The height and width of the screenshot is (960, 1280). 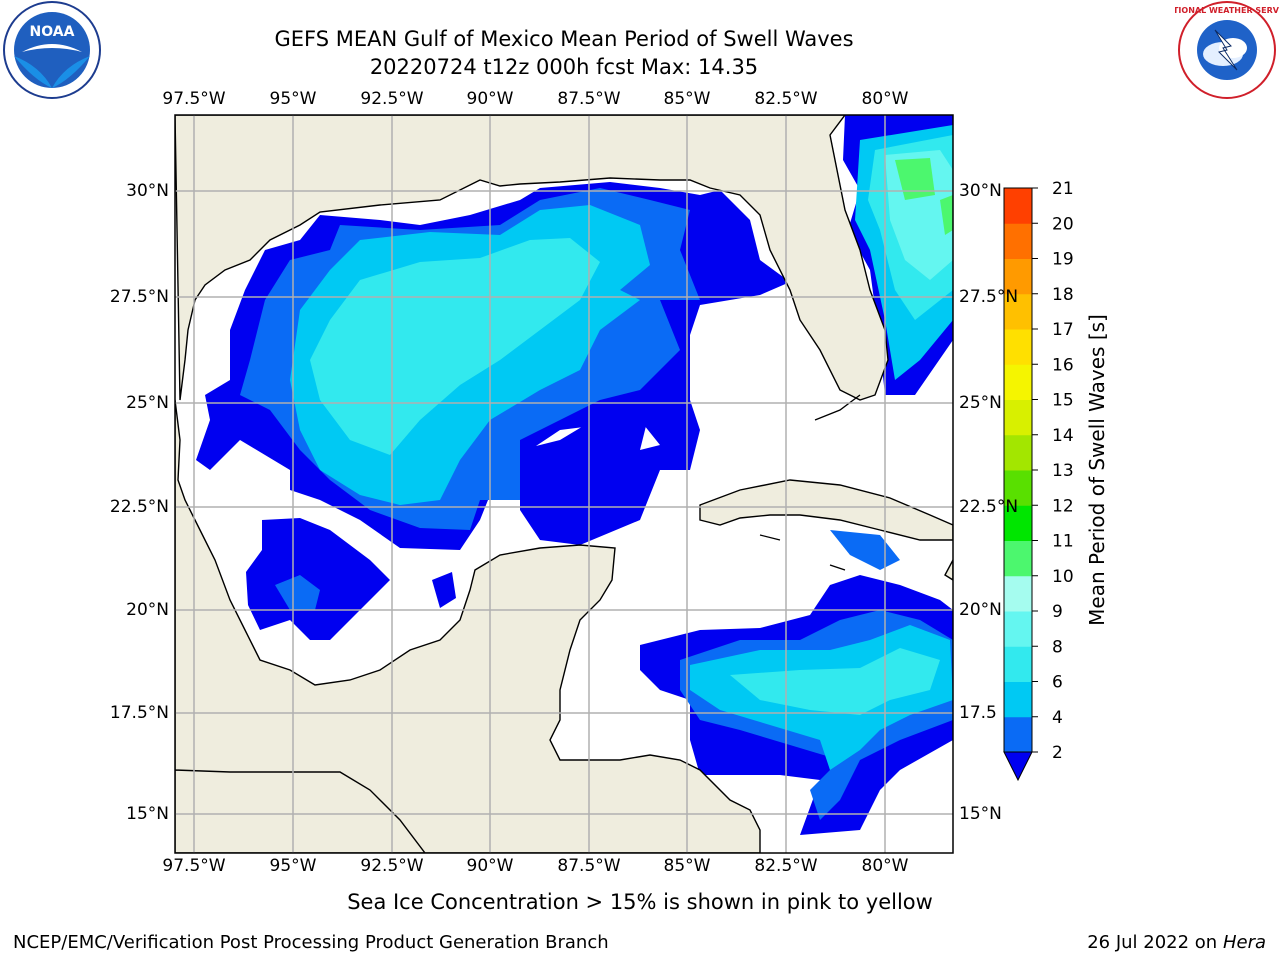 I want to click on y-tick-right: 15°N, so click(x=980, y=814).